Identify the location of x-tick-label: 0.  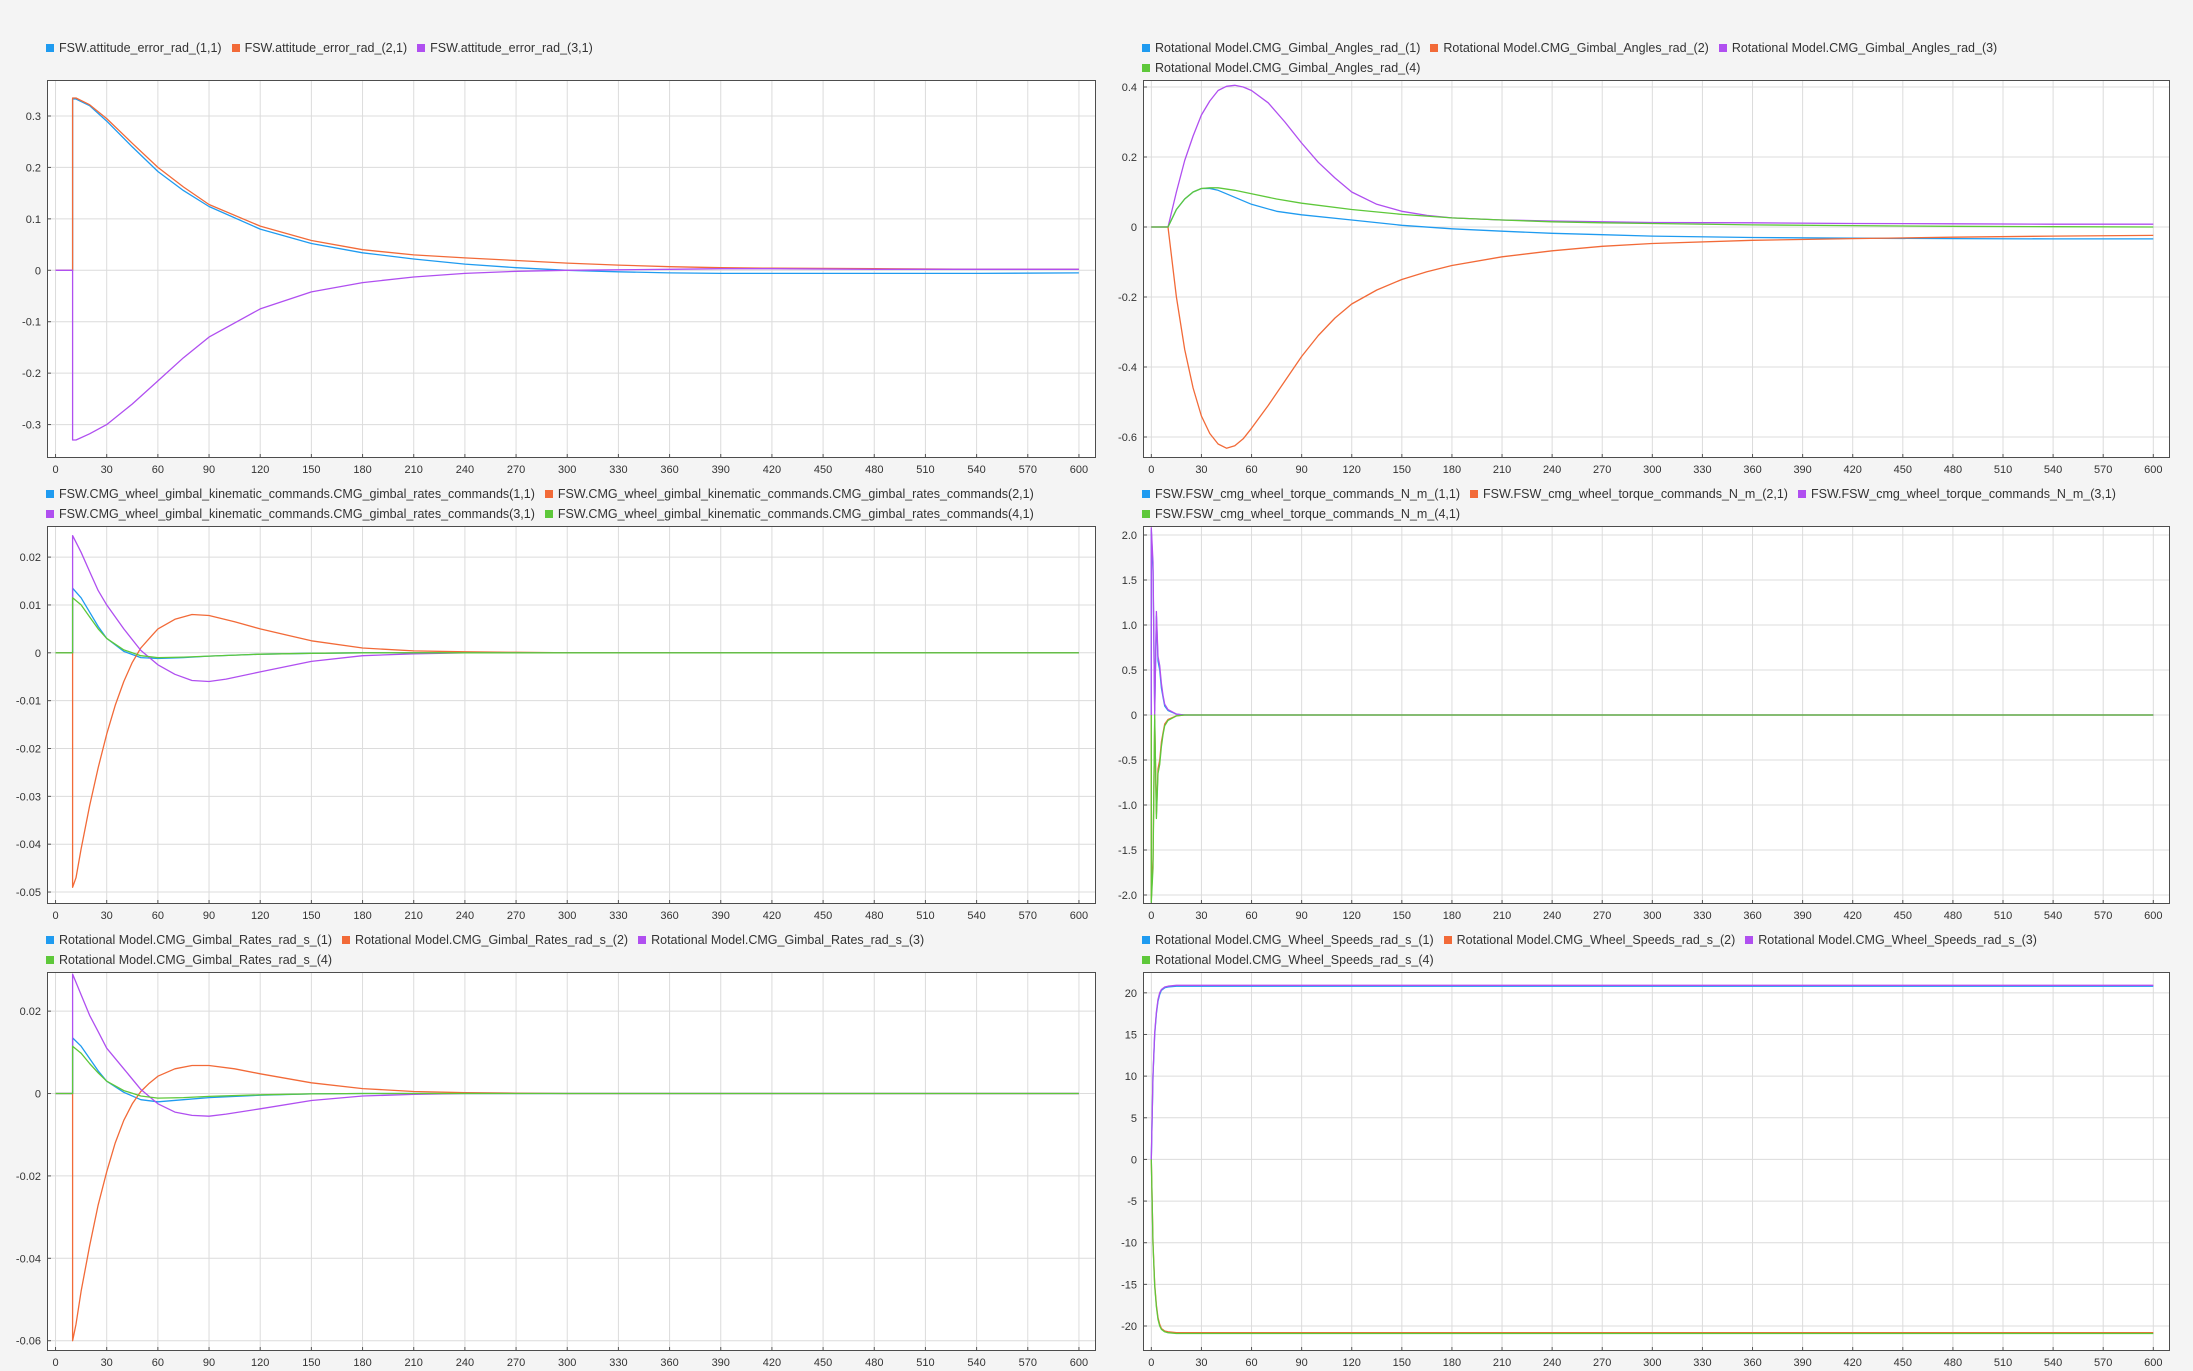
(1151, 470).